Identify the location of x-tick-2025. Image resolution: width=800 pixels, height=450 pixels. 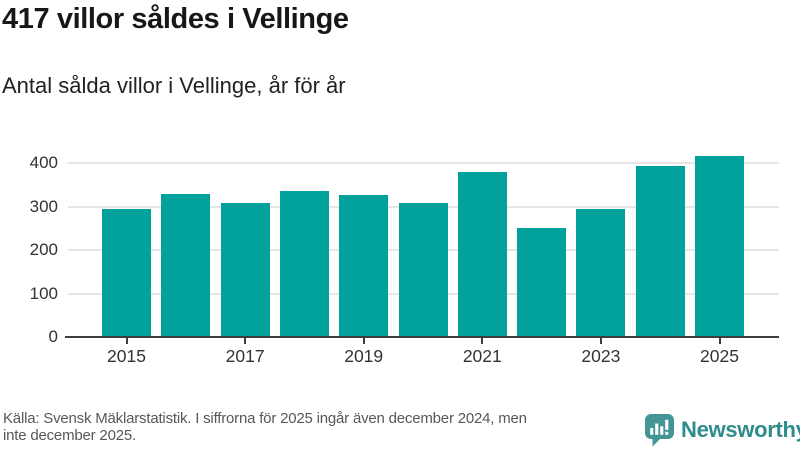
(719, 341).